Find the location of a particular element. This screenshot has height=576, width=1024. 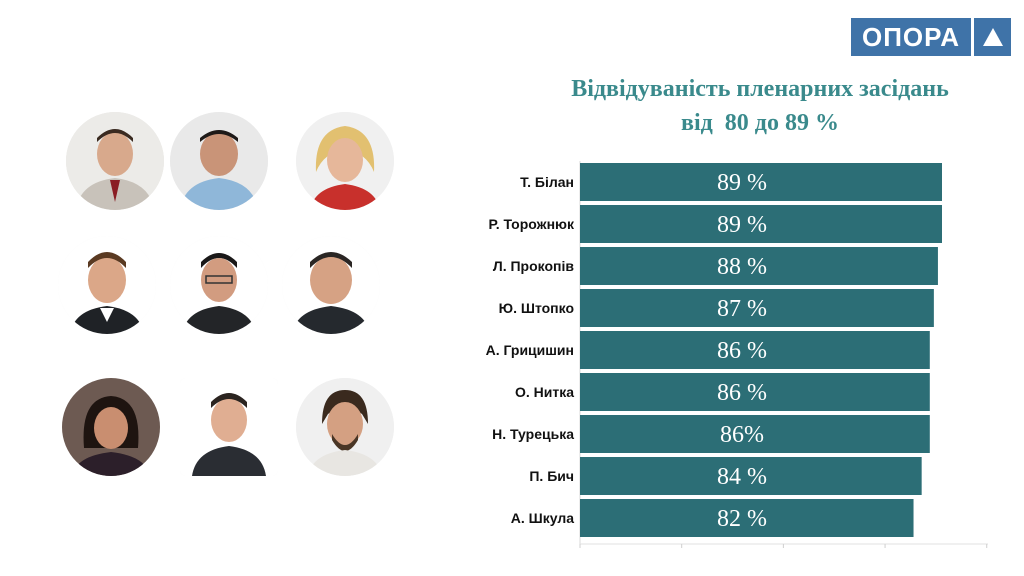

category-label-9: А. Шкула is located at coordinates (542, 518).